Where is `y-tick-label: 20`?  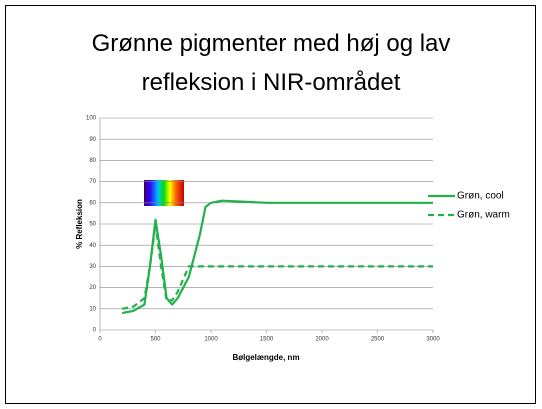
y-tick-label: 20 is located at coordinates (92, 288).